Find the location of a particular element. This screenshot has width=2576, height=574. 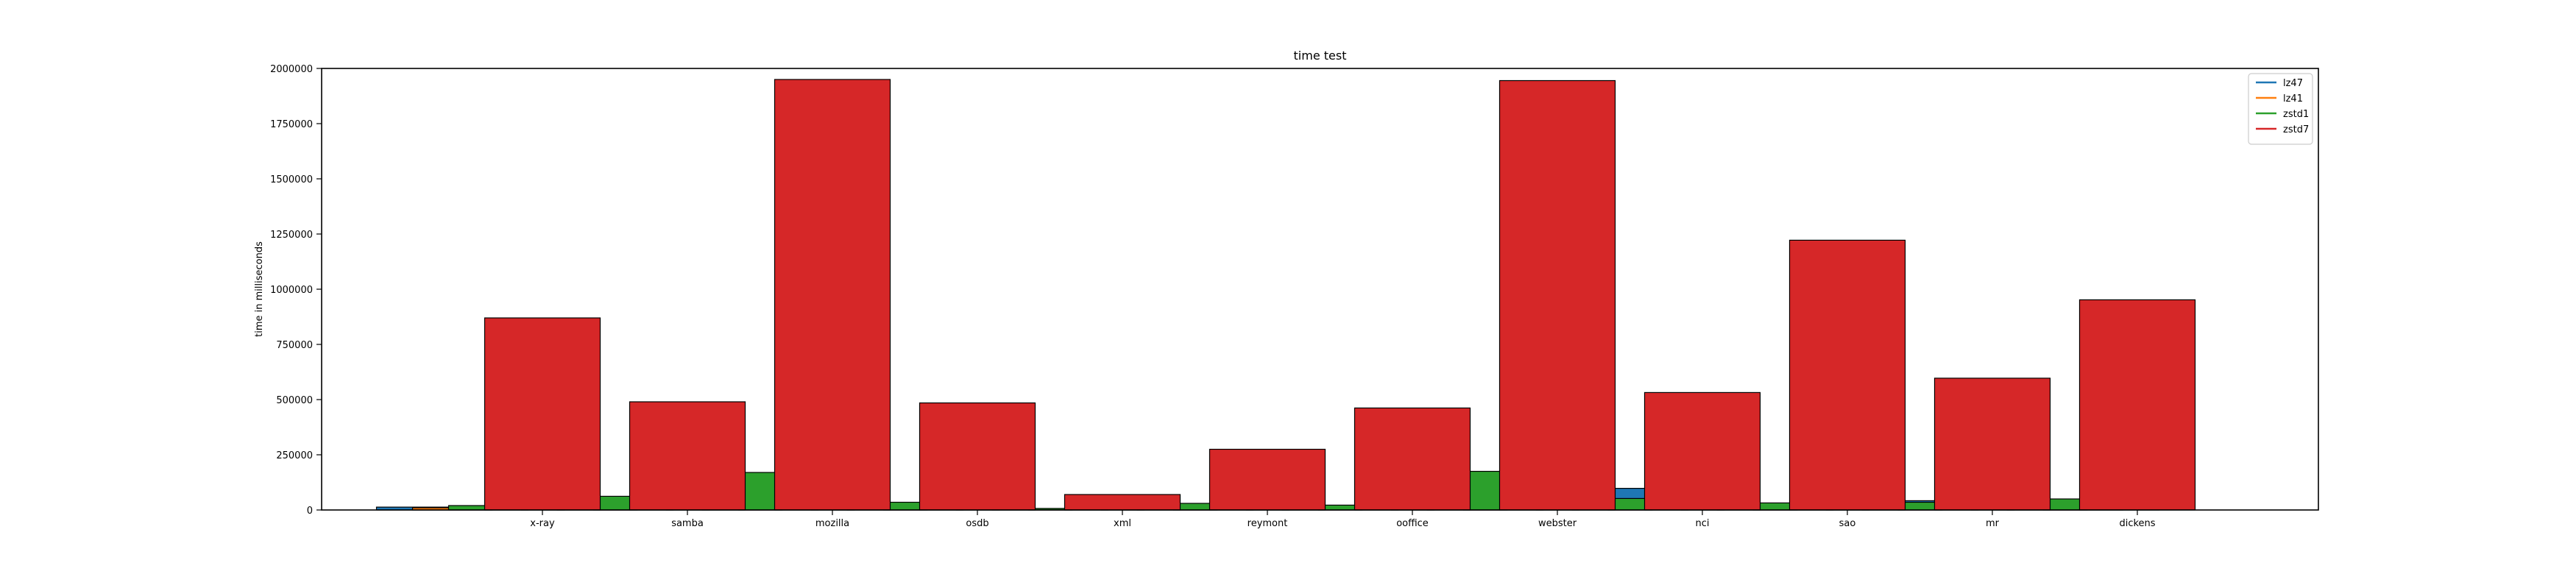

legend-box is located at coordinates (2280, 109).